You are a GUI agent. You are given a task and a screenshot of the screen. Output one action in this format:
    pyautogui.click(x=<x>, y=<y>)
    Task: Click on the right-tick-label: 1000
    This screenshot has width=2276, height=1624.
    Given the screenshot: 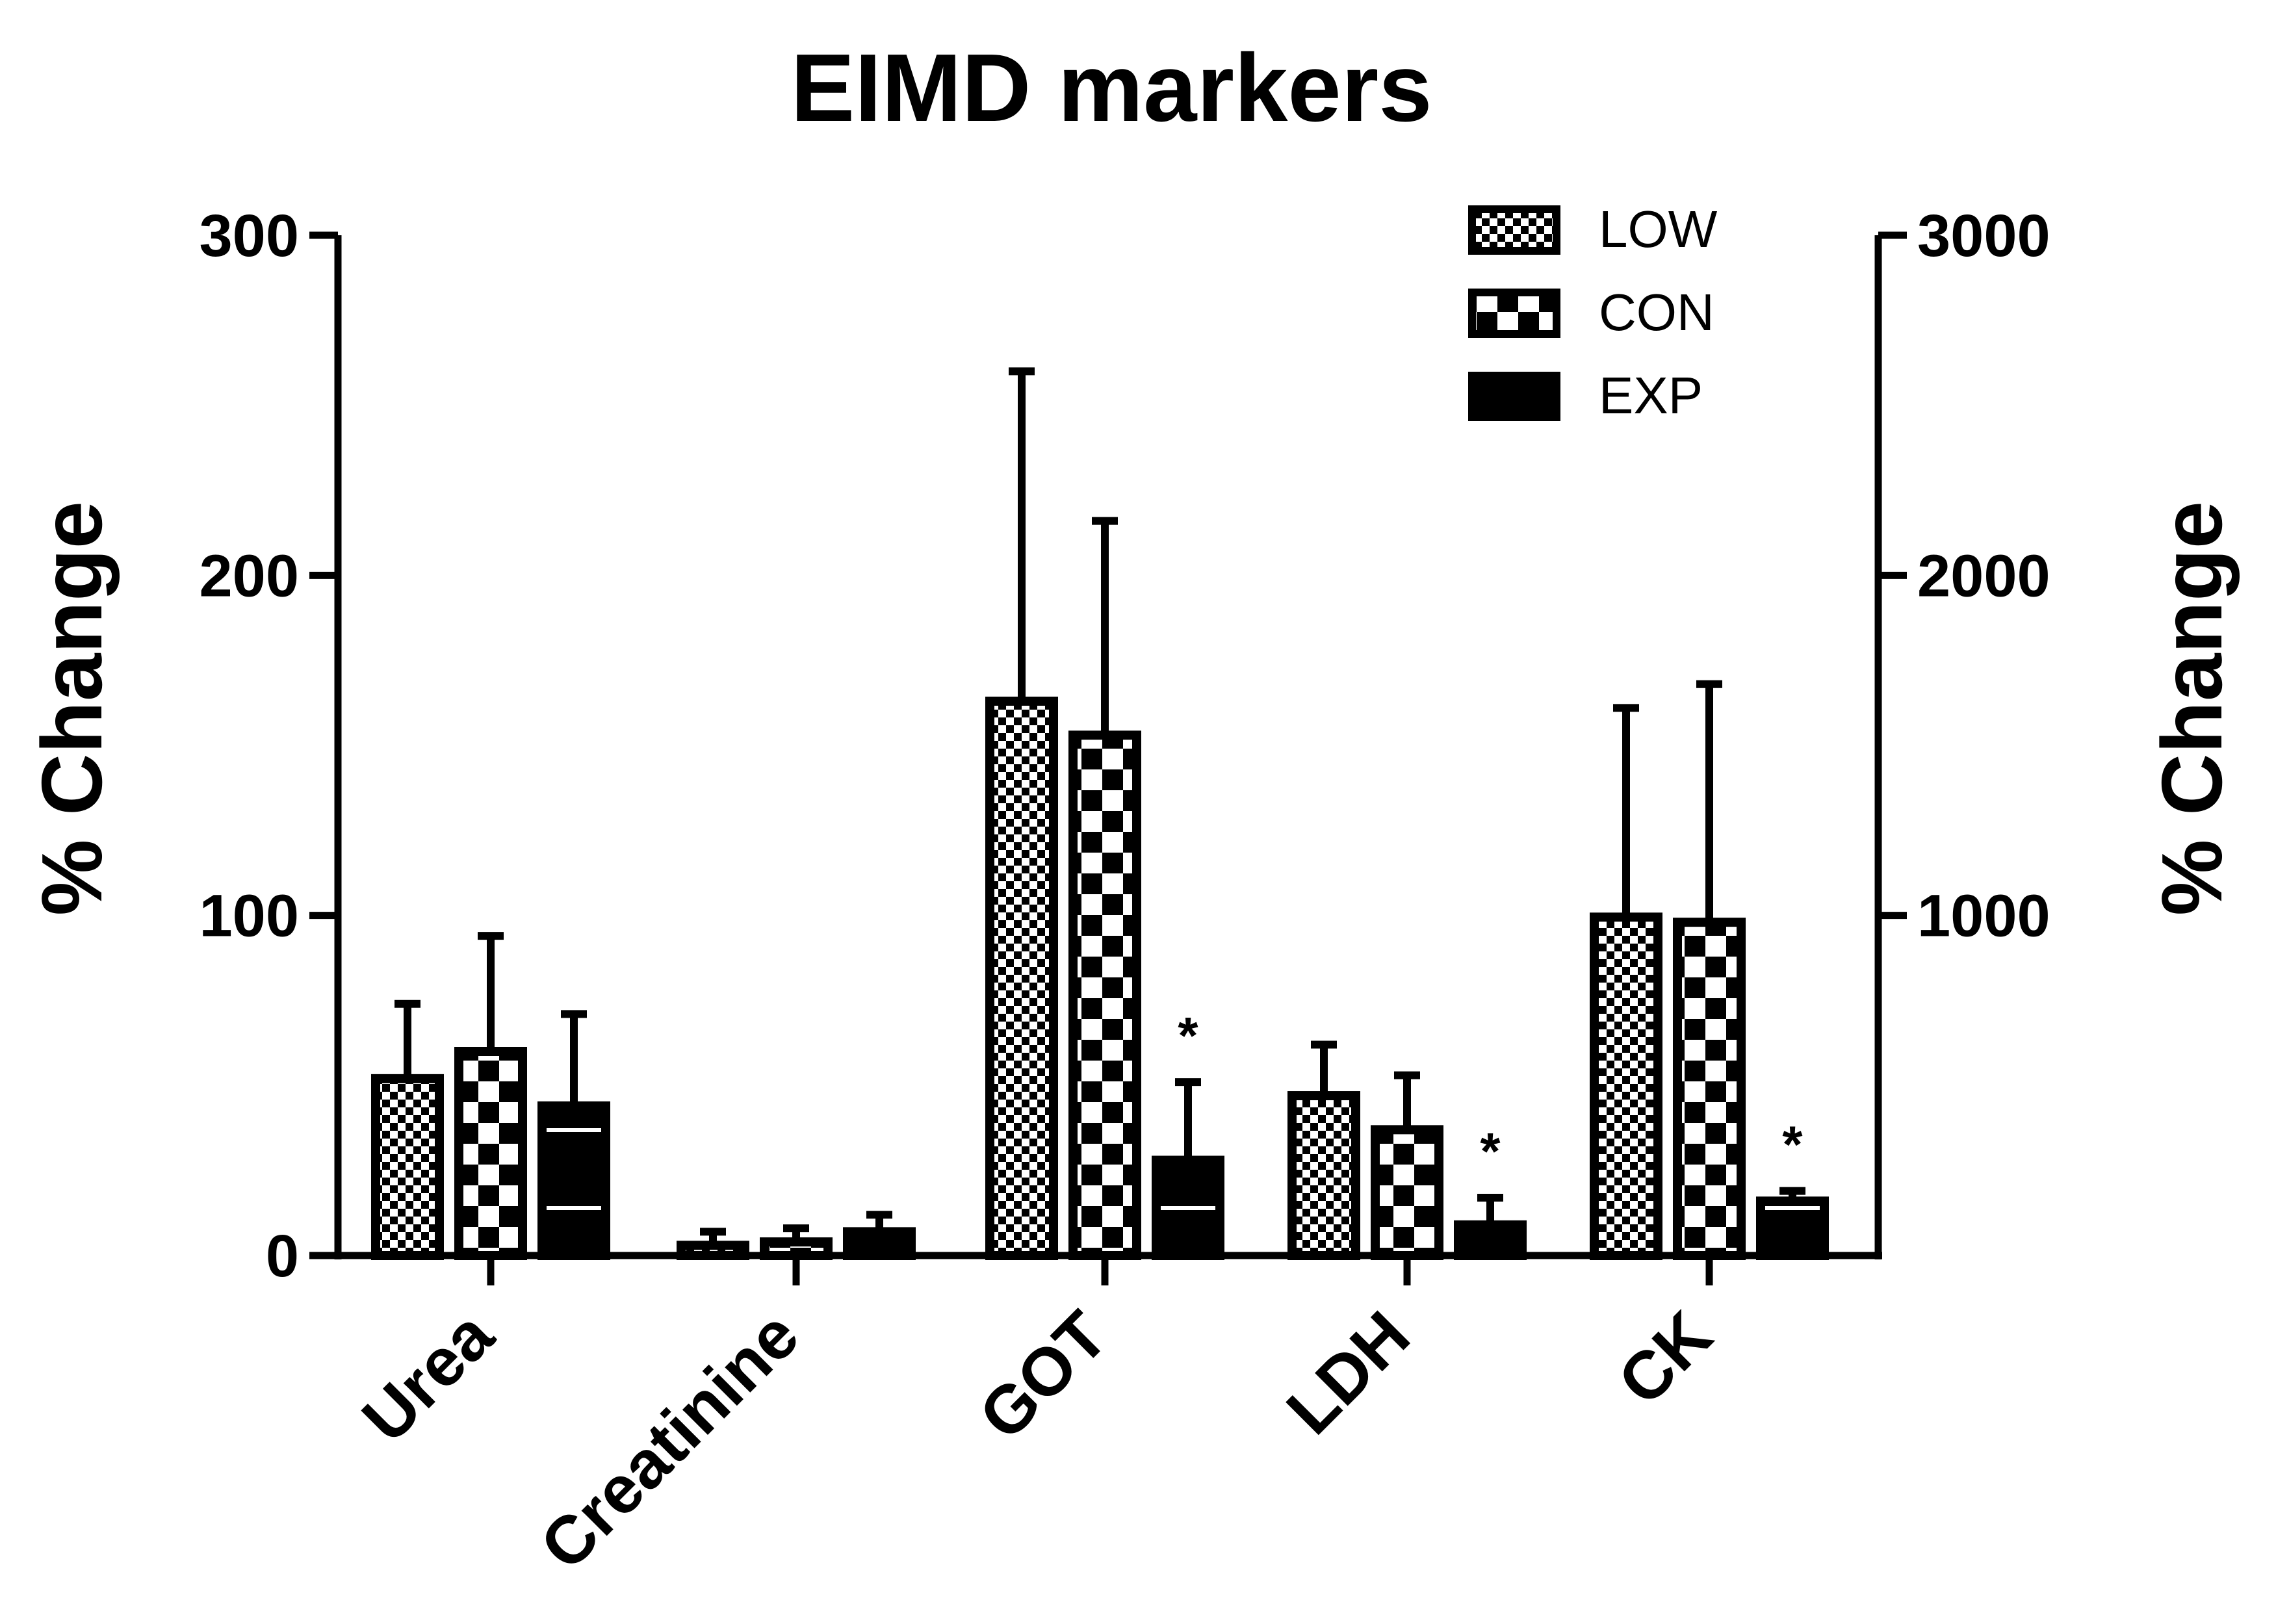 What is the action you would take?
    pyautogui.click(x=1983, y=916)
    